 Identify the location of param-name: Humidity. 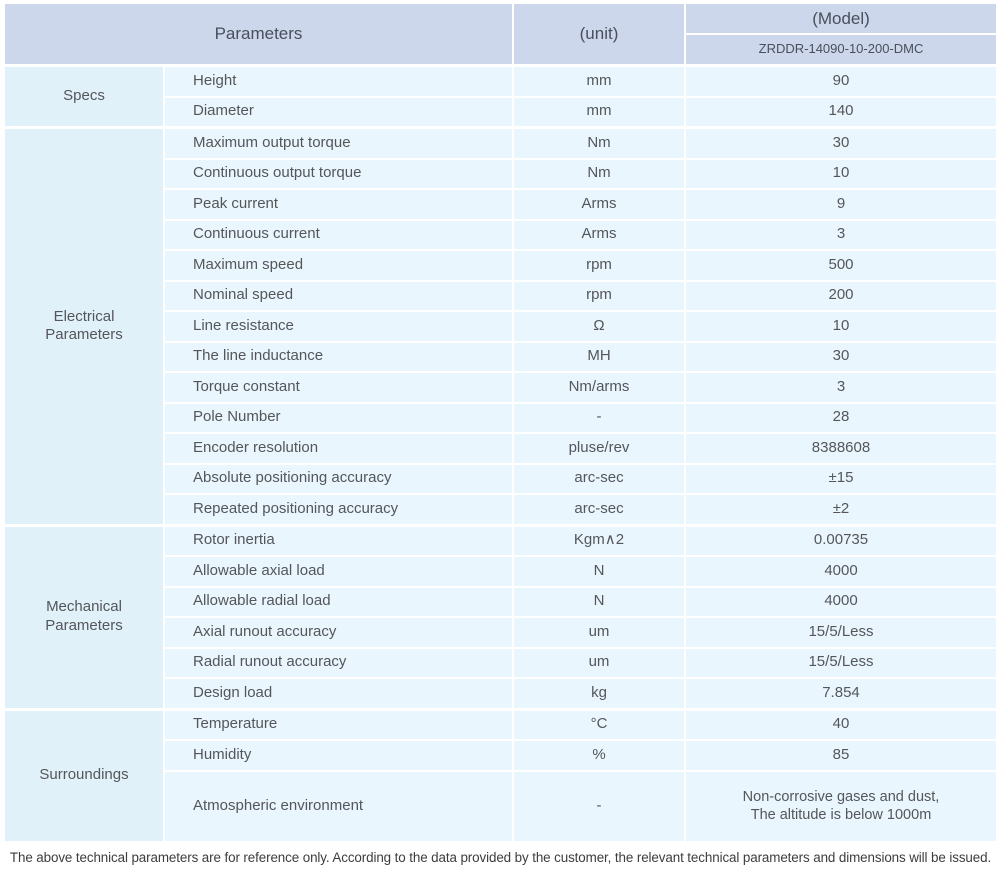
(338, 755).